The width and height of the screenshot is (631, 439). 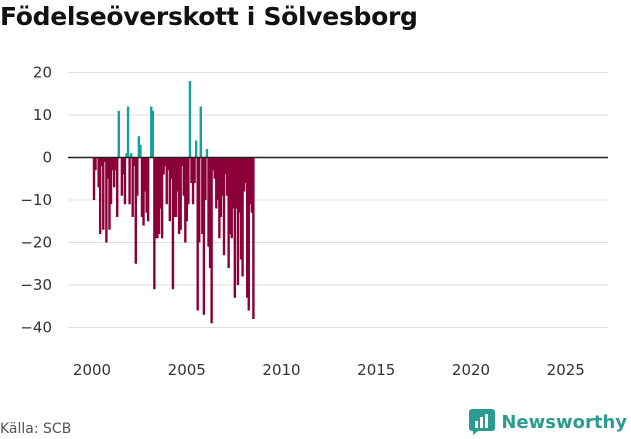 I want to click on x-tick-label: 2025, so click(x=566, y=370).